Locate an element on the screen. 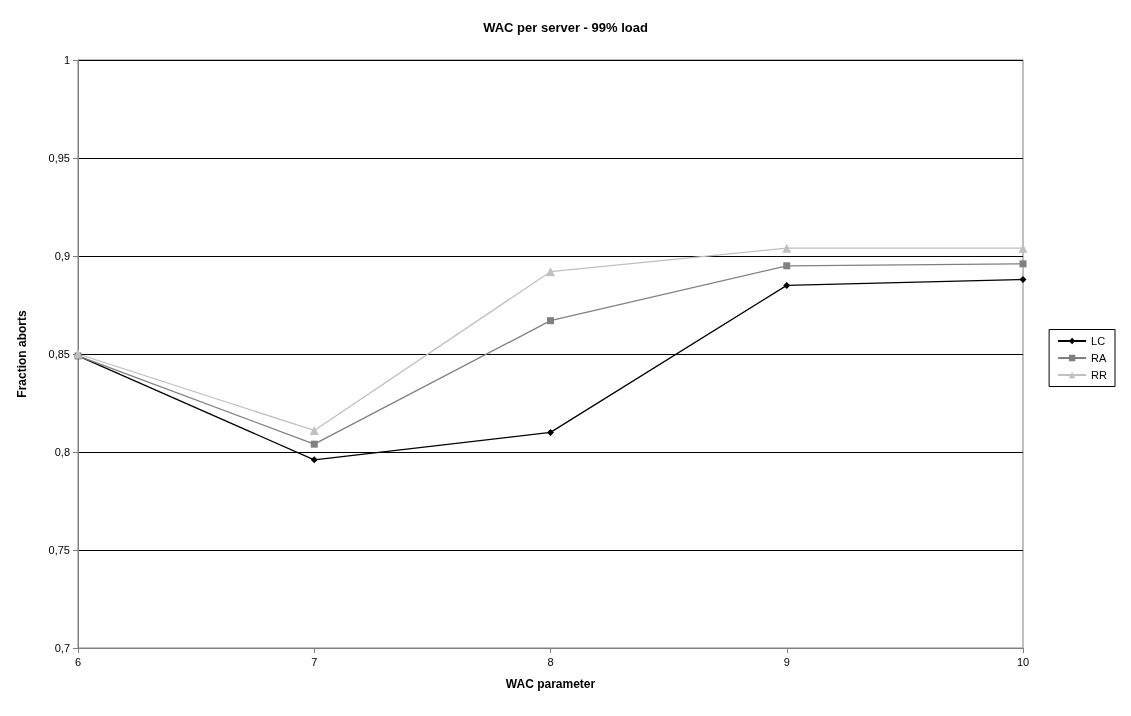  y-tick-label: 1 is located at coordinates (66, 60).